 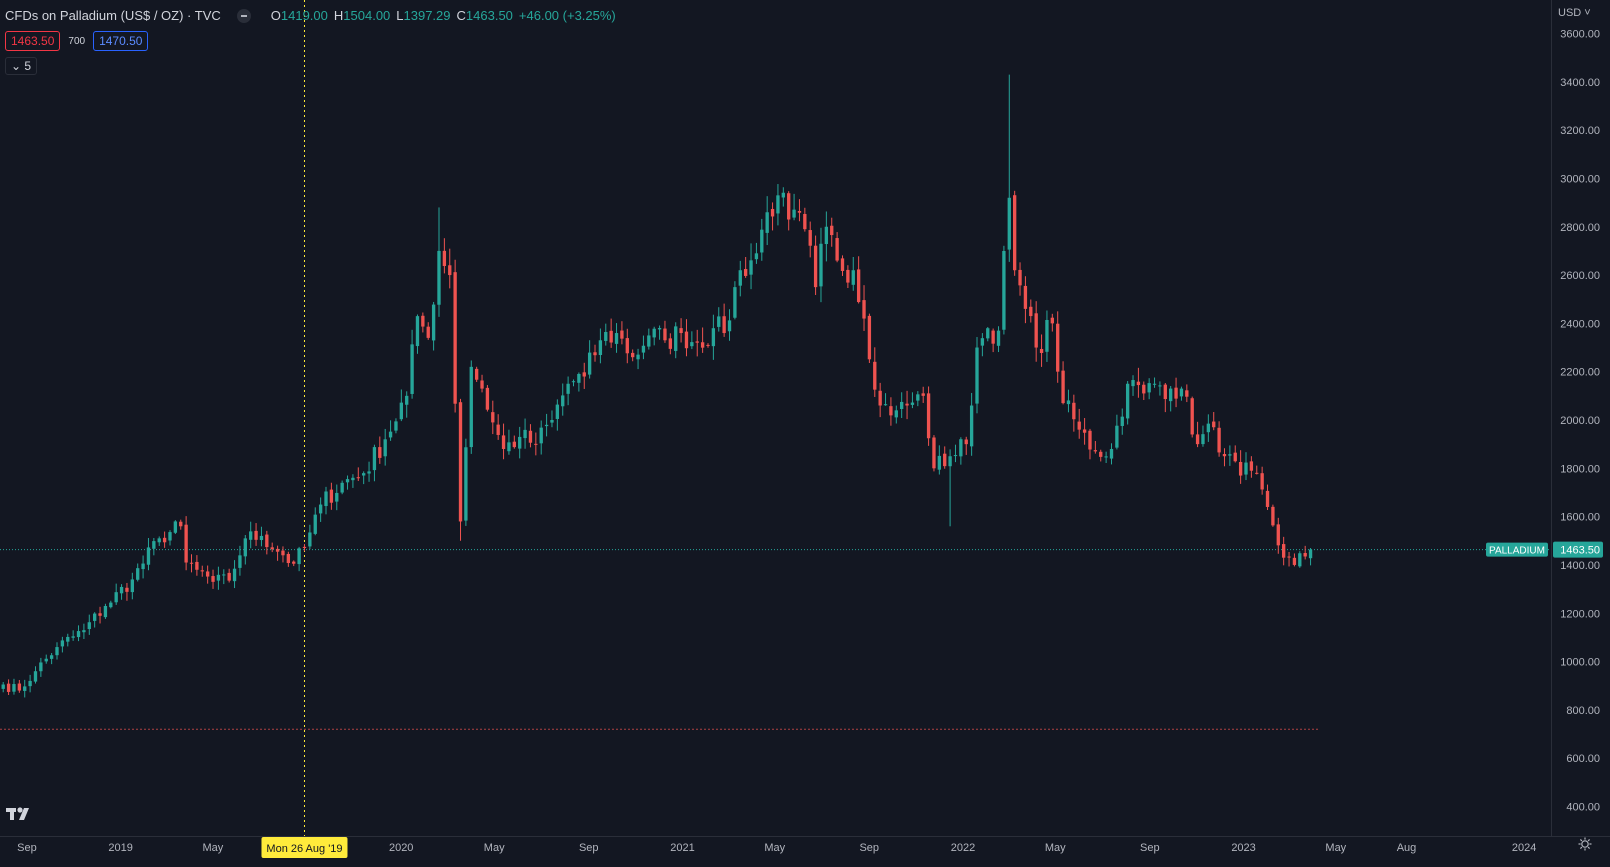 What do you see at coordinates (33, 41) in the screenshot?
I see `sell-button: 1463.50` at bounding box center [33, 41].